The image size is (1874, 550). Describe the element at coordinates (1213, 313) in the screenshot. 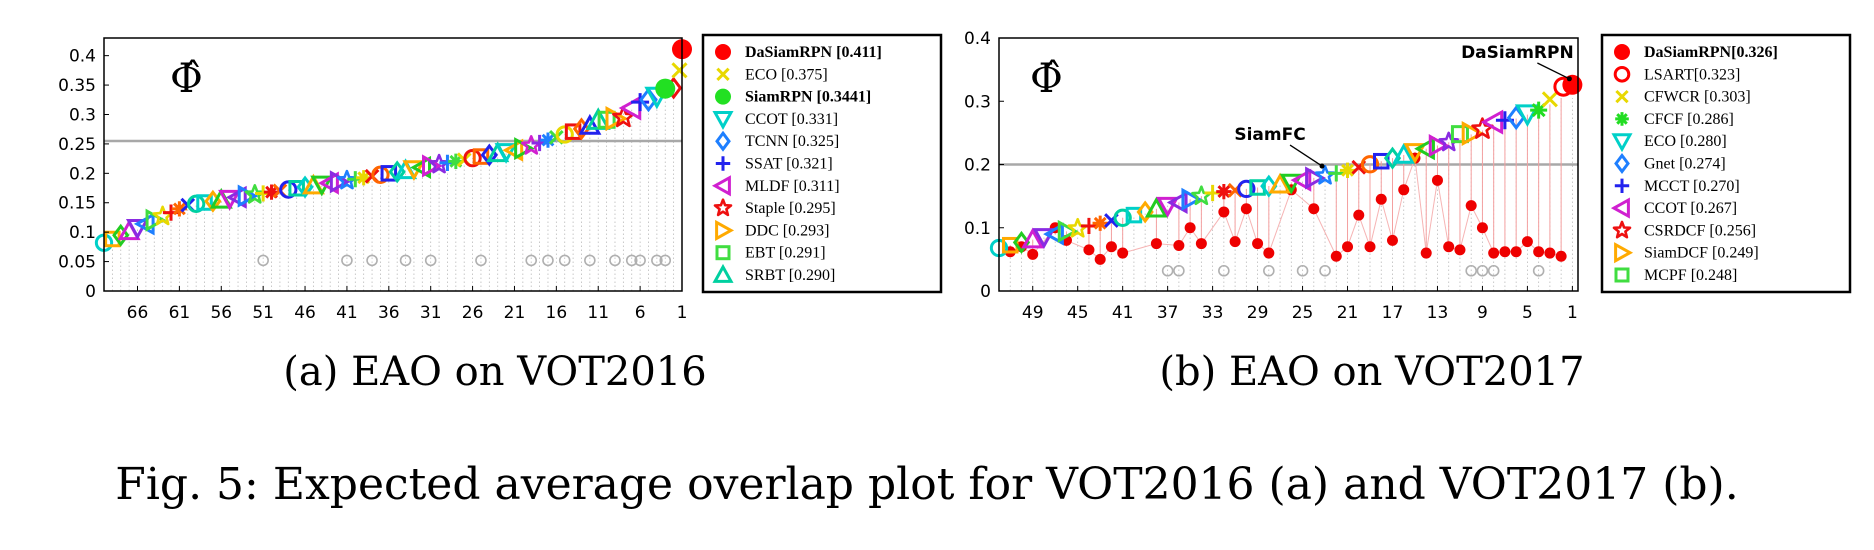

I see `x-tick-label: 33` at that location.